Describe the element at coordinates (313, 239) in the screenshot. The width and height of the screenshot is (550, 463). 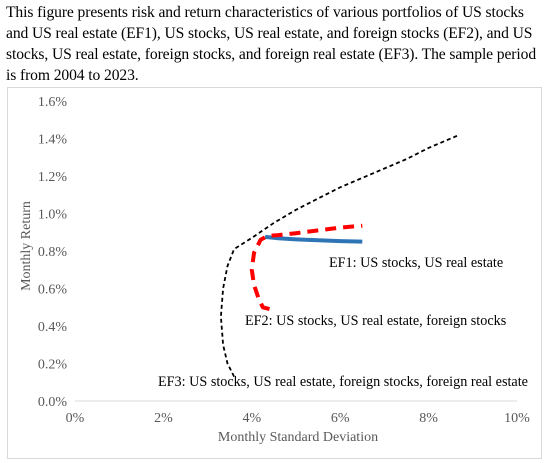
I see `ef1-frontier-line` at that location.